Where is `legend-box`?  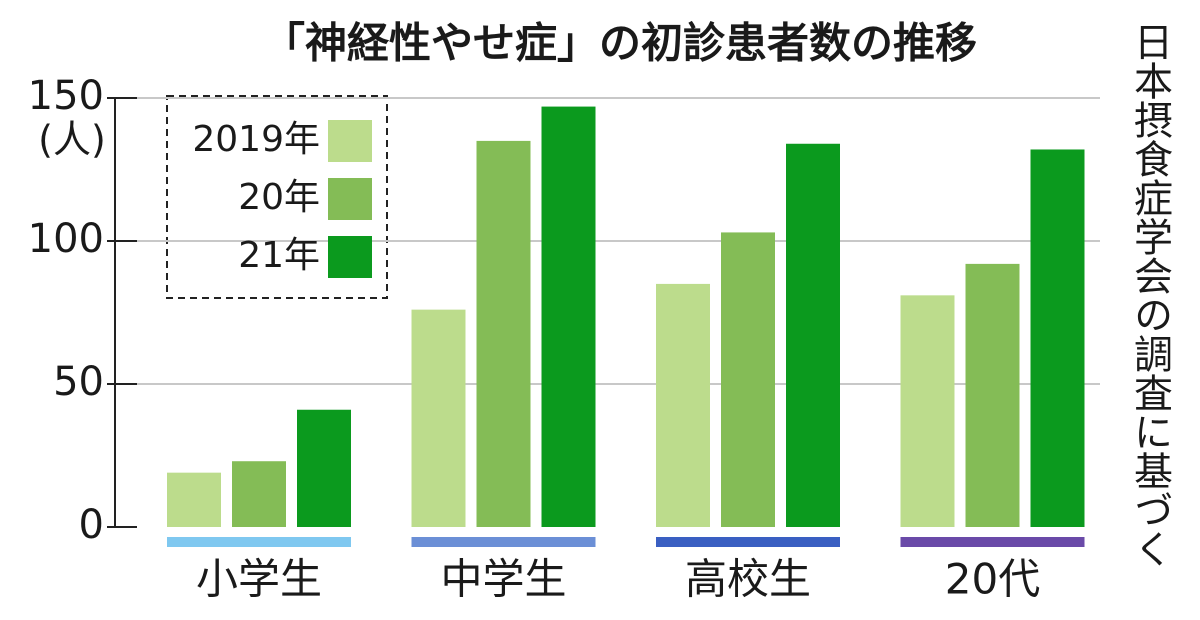 legend-box is located at coordinates (277, 197).